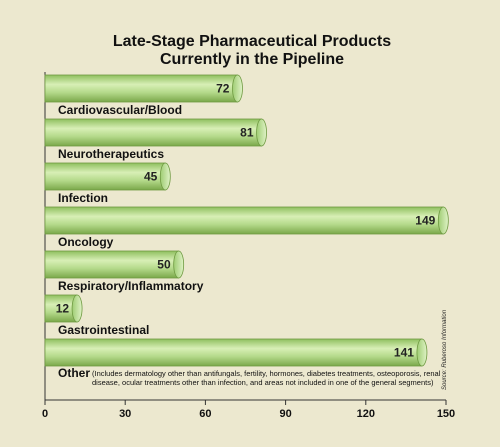 This screenshot has width=500, height=447. Describe the element at coordinates (74, 373) in the screenshot. I see `category-label-6: Other` at that location.